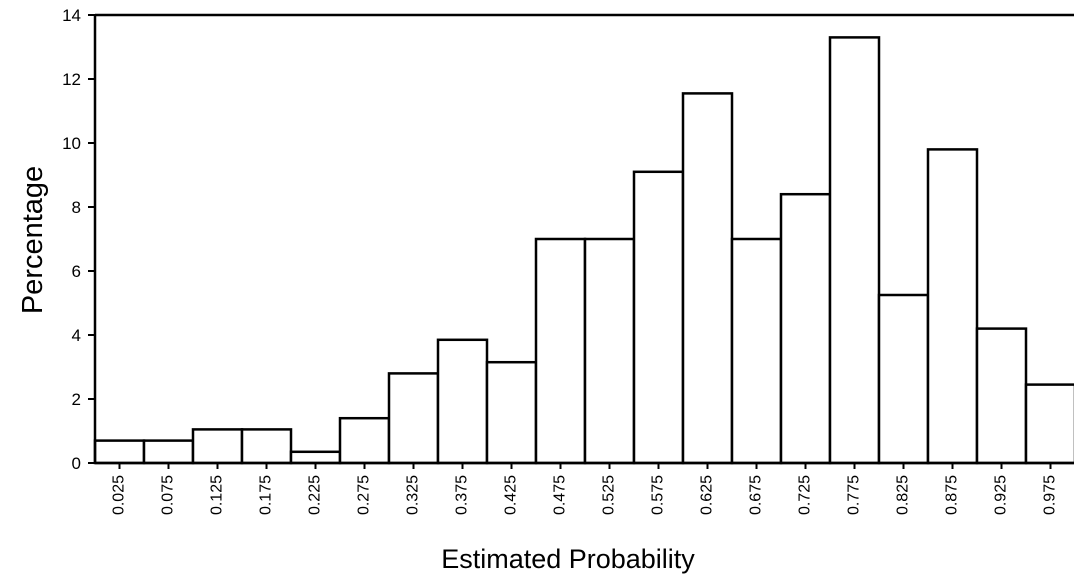  Describe the element at coordinates (560, 495) in the screenshot. I see `x-tick-label: 0.475` at that location.